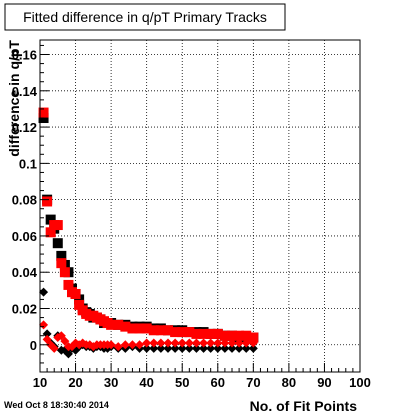 The width and height of the screenshot is (400, 414). What do you see at coordinates (324, 382) in the screenshot?
I see `x-tick-label: 90` at bounding box center [324, 382].